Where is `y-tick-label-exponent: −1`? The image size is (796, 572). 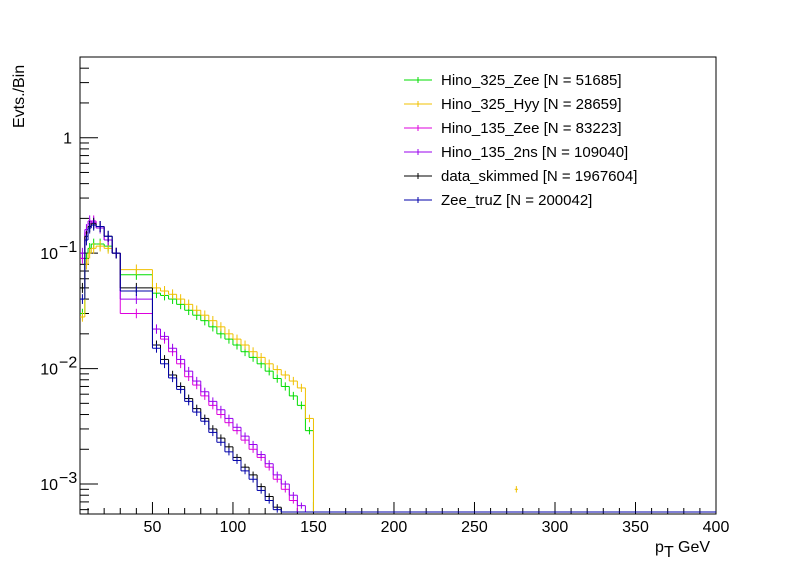 y-tick-label-exponent: −1 is located at coordinates (68, 247).